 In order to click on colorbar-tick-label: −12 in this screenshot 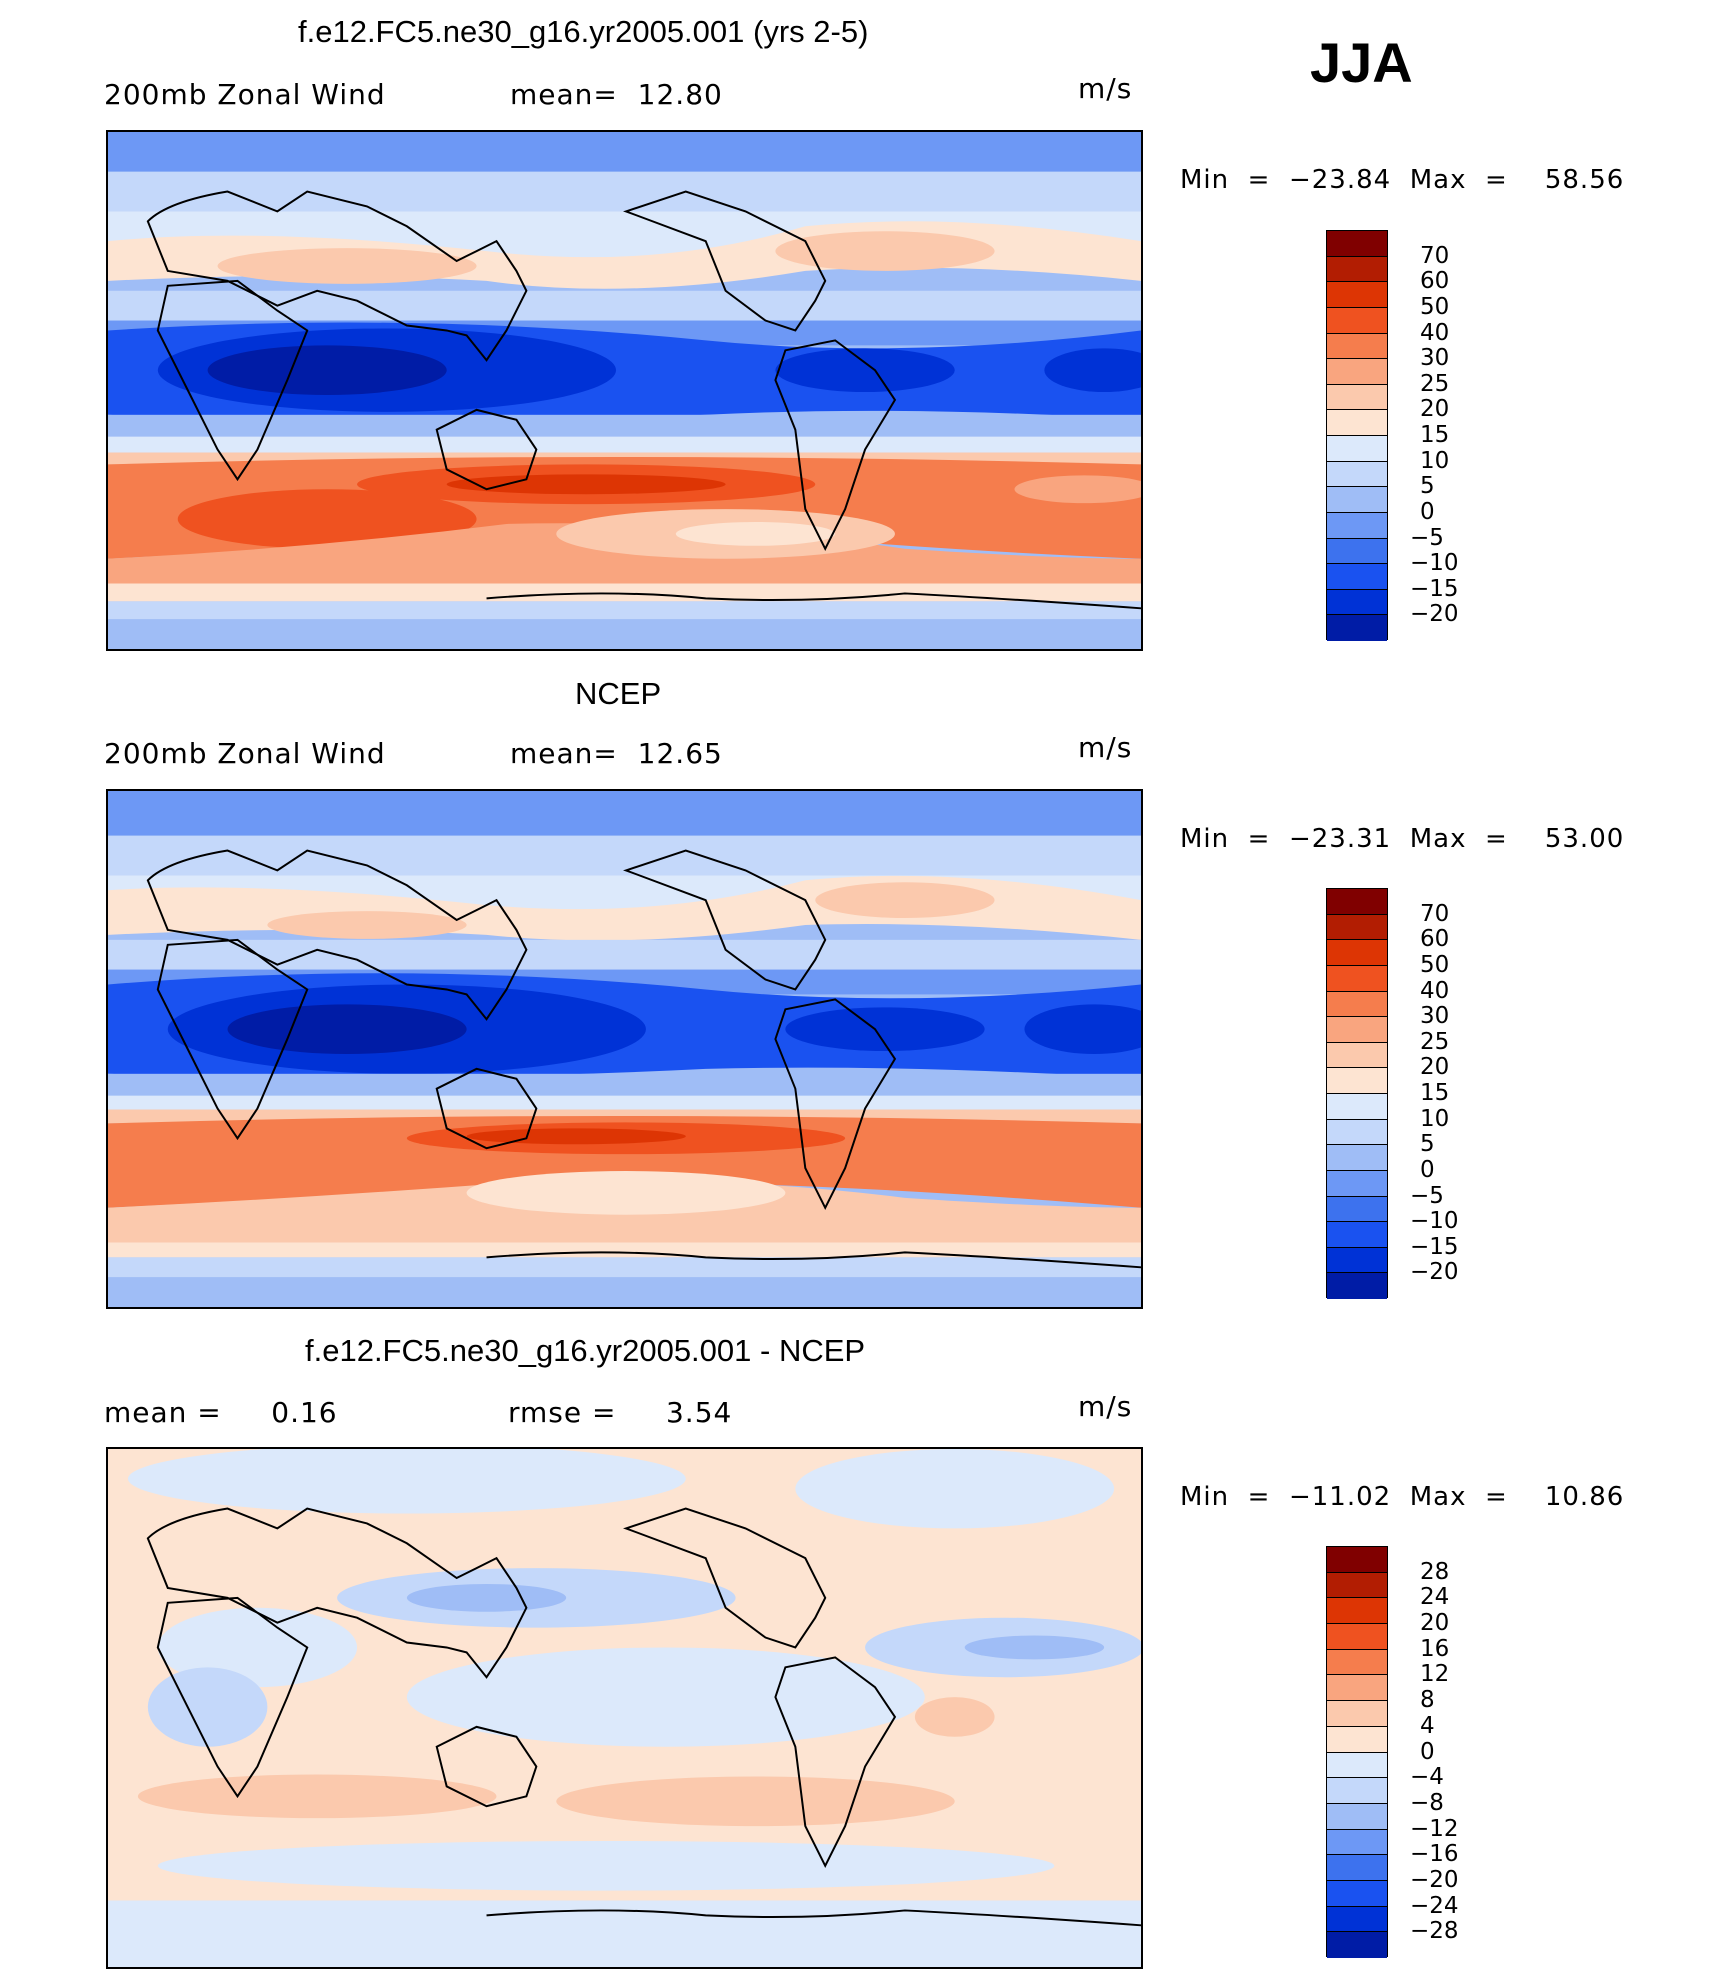, I will do `click(1434, 1828)`.